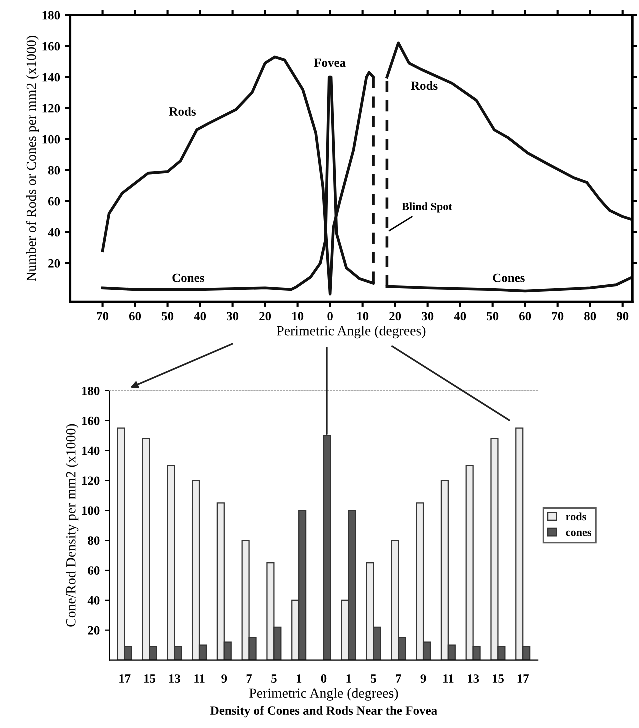  What do you see at coordinates (590, 316) in the screenshot?
I see `x-tick-label: 80` at bounding box center [590, 316].